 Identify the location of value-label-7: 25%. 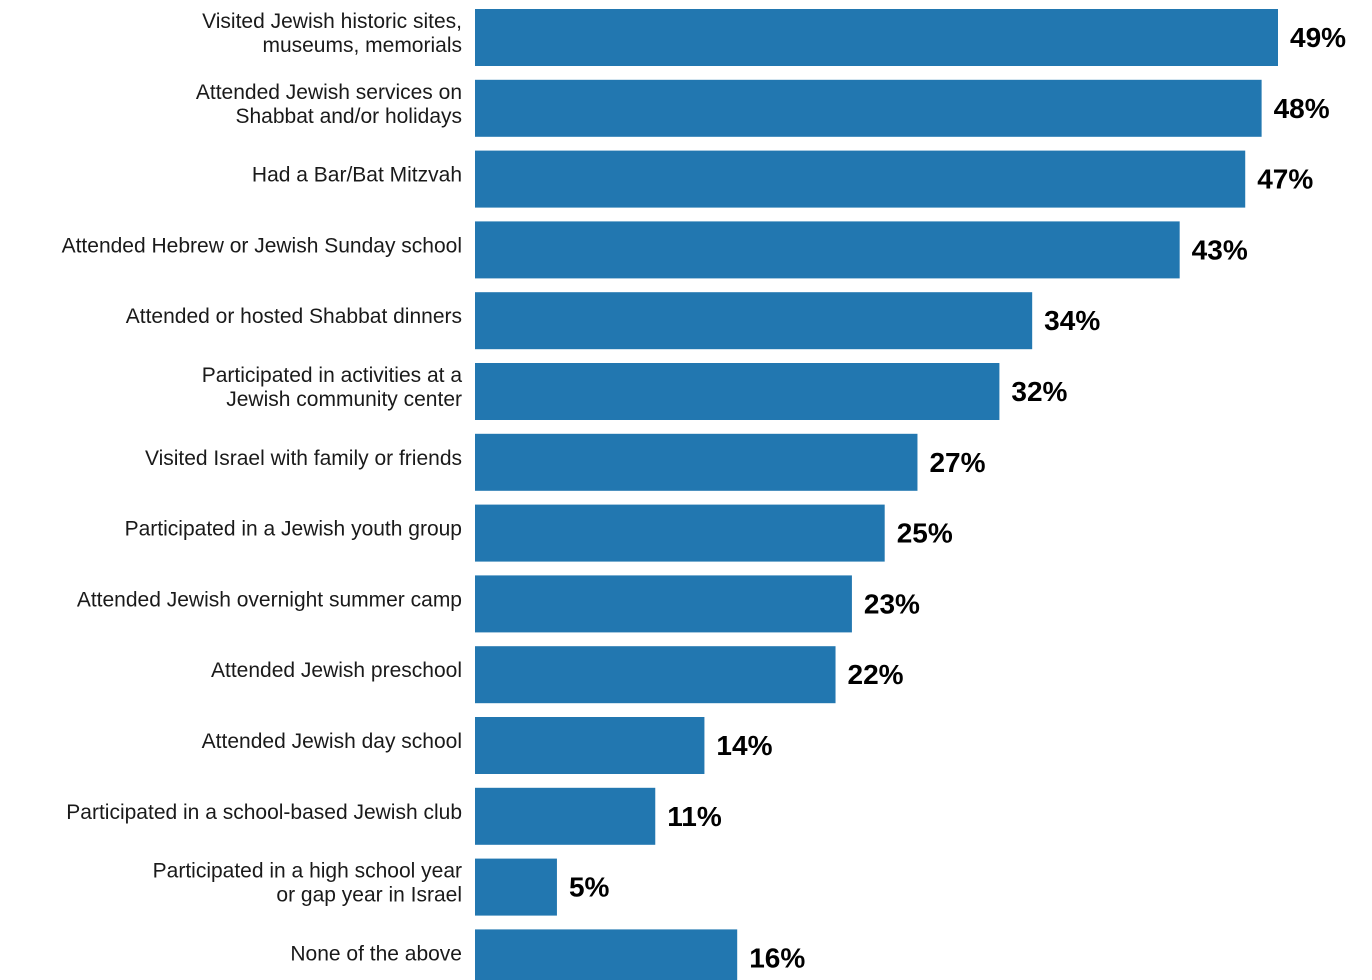
(925, 533).